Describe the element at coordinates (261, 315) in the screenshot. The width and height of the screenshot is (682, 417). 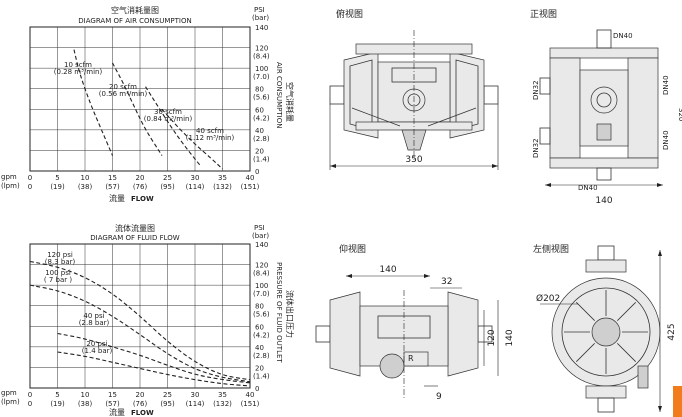
I see `fluid-y-bar-tick: (5.6)` at that location.